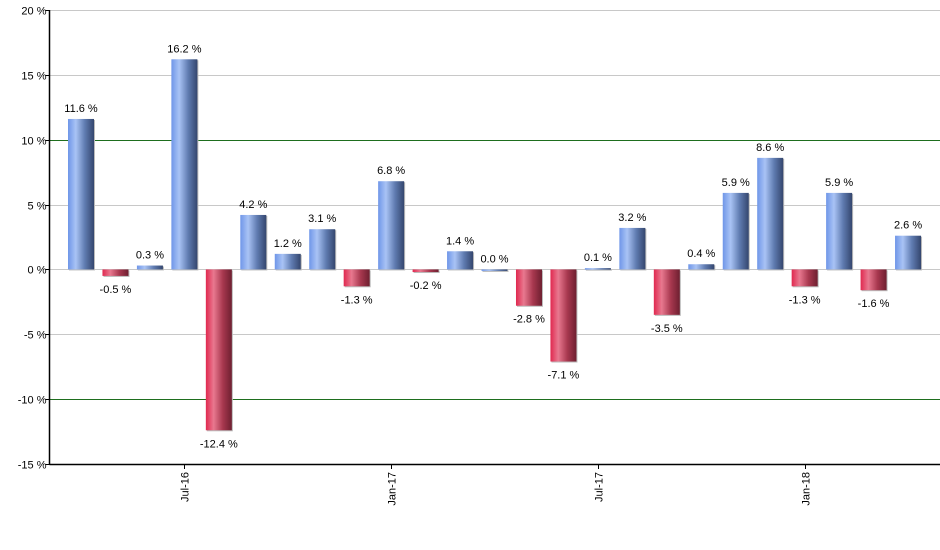  Describe the element at coordinates (667, 329) in the screenshot. I see `data-label: -3.5 %` at that location.